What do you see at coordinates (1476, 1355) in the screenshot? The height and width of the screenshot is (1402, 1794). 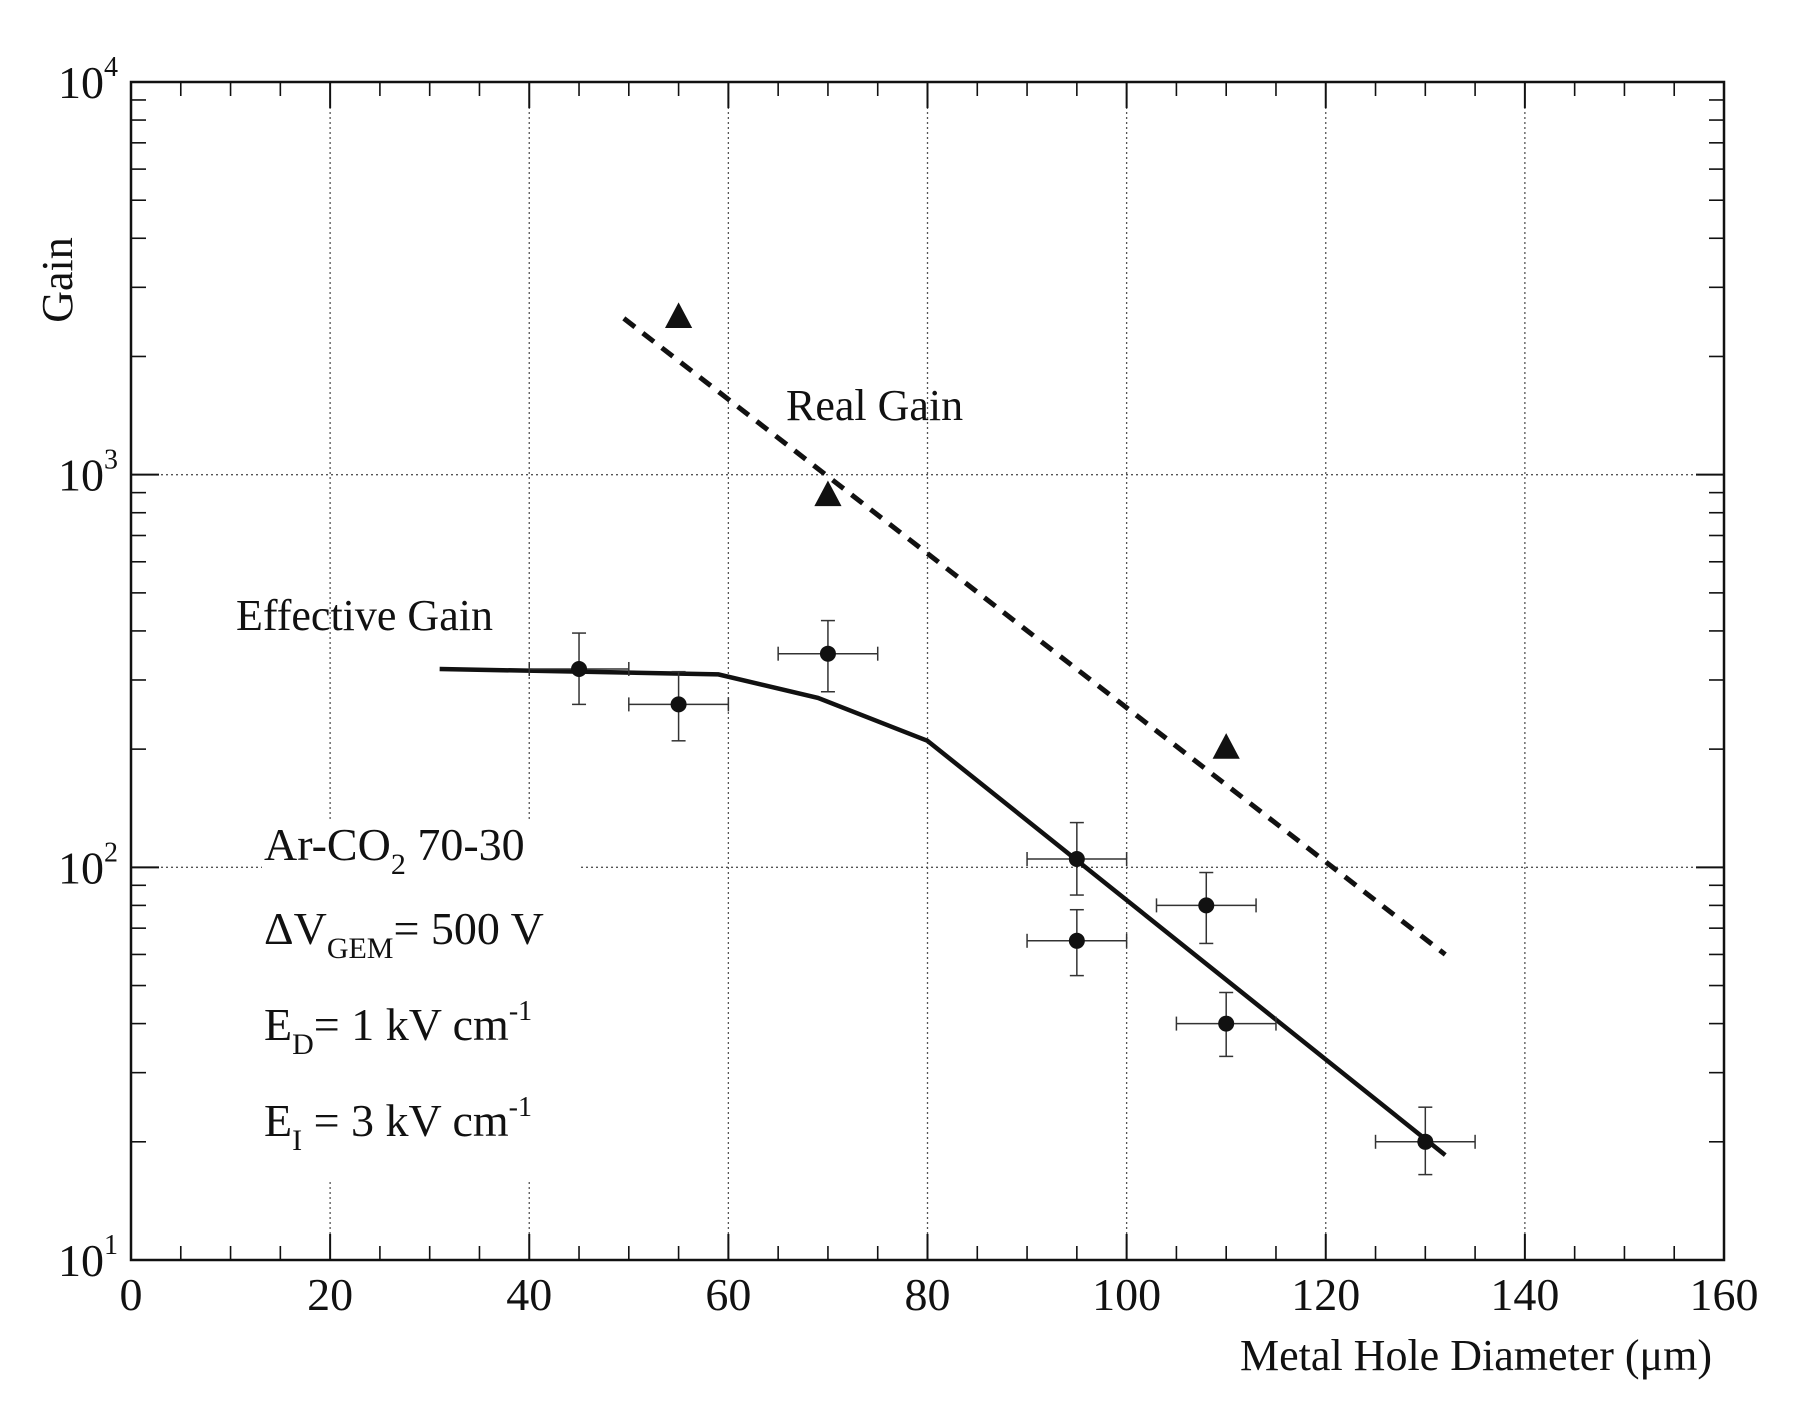 I see `x-axis-label: Metal Hole Diameter (μm)` at bounding box center [1476, 1355].